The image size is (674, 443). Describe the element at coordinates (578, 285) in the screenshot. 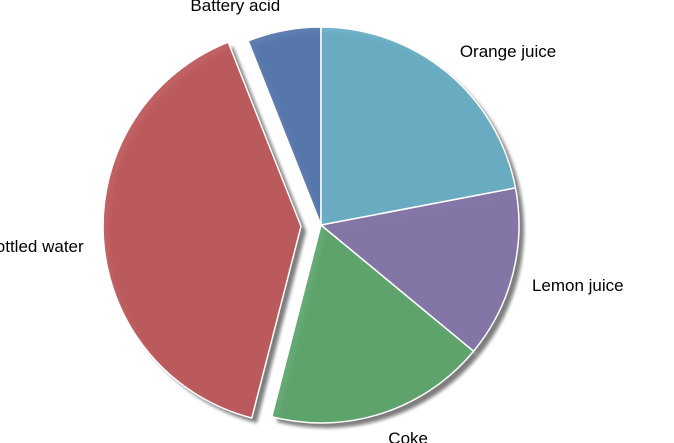

I see `slice-label-lemon-juice: Lemon juice` at that location.